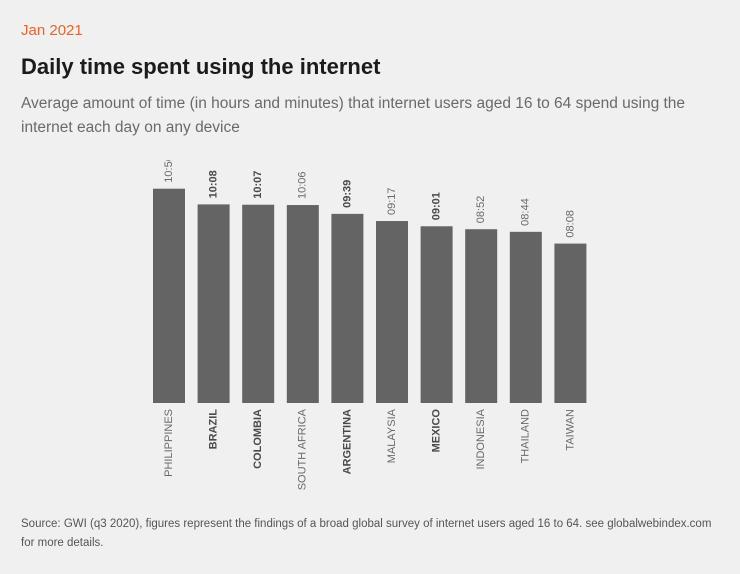 The height and width of the screenshot is (574, 740). Describe the element at coordinates (570, 323) in the screenshot. I see `bar-taiwan` at that location.